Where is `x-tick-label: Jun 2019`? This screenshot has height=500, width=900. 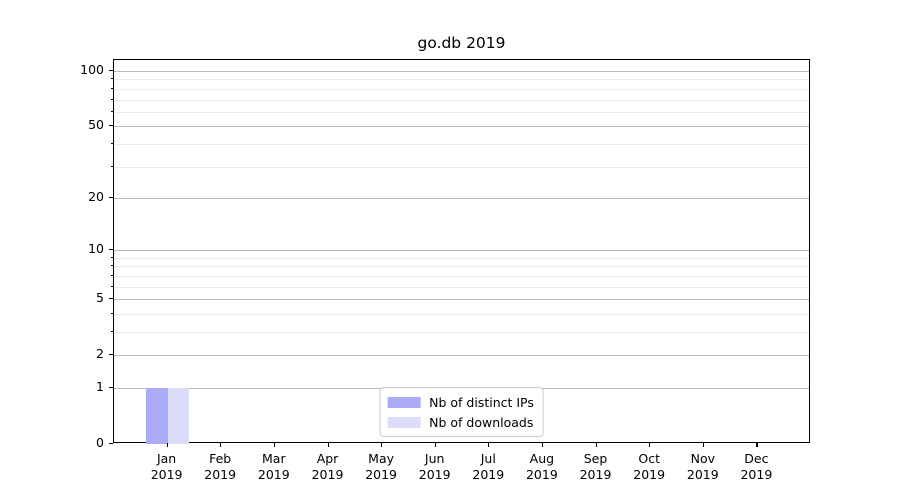
x-tick-label: Jun 2019 is located at coordinates (434, 466).